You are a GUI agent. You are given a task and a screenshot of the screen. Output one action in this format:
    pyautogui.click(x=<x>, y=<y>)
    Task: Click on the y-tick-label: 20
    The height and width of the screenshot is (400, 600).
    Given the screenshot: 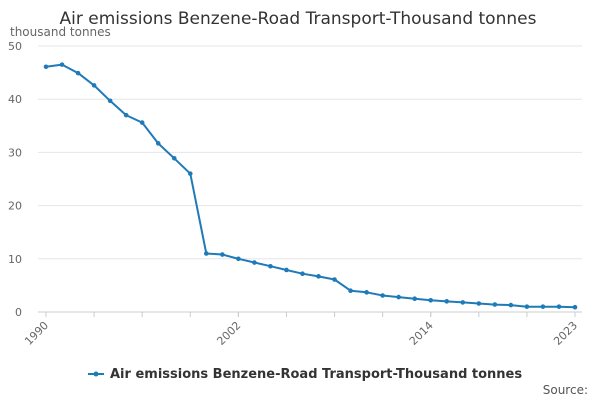 What is the action you would take?
    pyautogui.click(x=15, y=206)
    